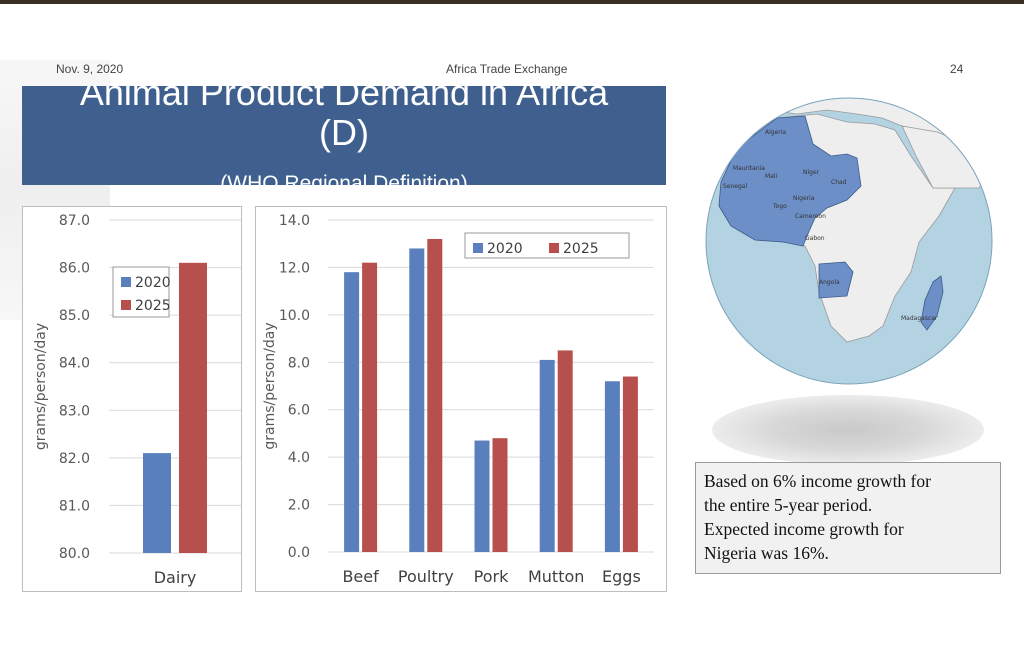 This screenshot has width=1024, height=660. I want to click on page-subtitle: (WHO Regional Definition), so click(344, 178).